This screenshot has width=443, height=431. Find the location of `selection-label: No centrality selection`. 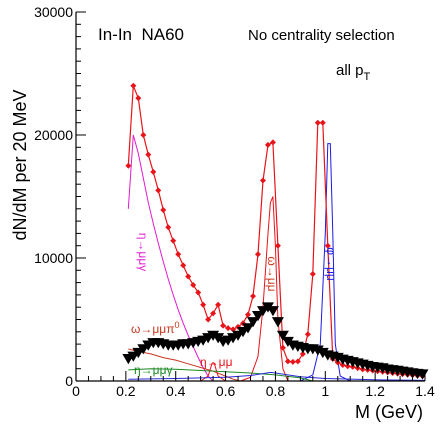

selection-label: No centrality selection is located at coordinates (321, 35).